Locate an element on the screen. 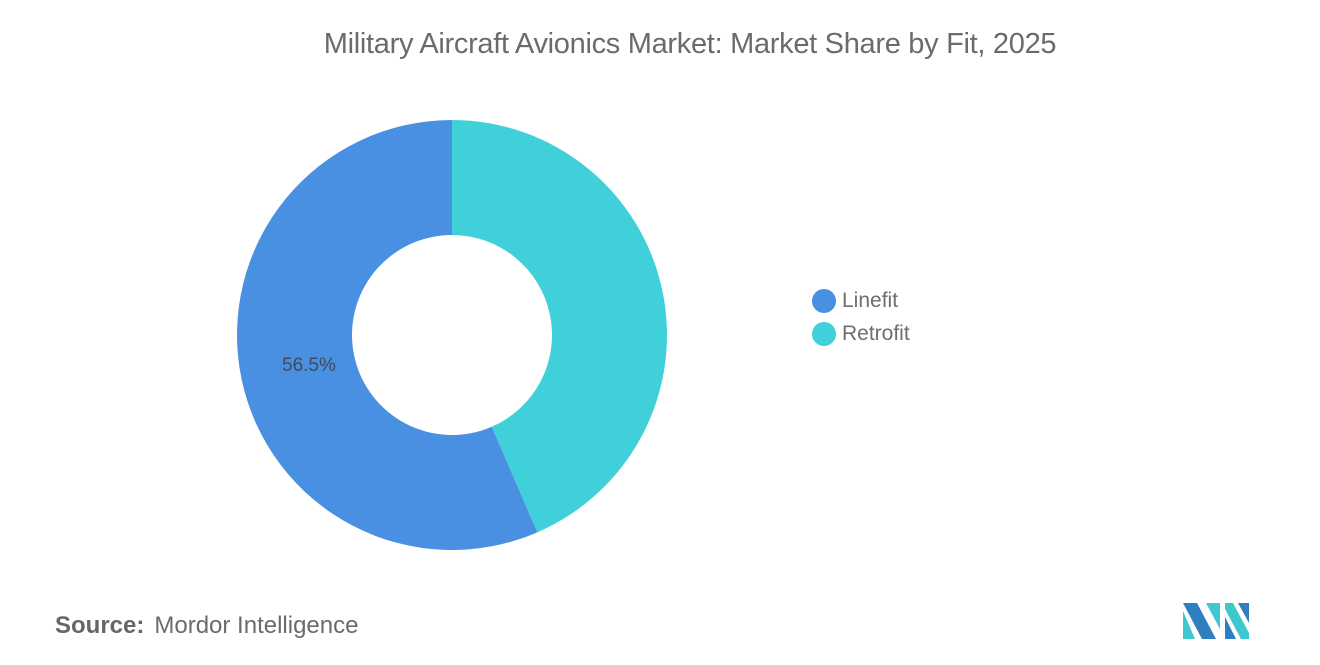 The image size is (1320, 665). legend-label: Linefit is located at coordinates (870, 300).